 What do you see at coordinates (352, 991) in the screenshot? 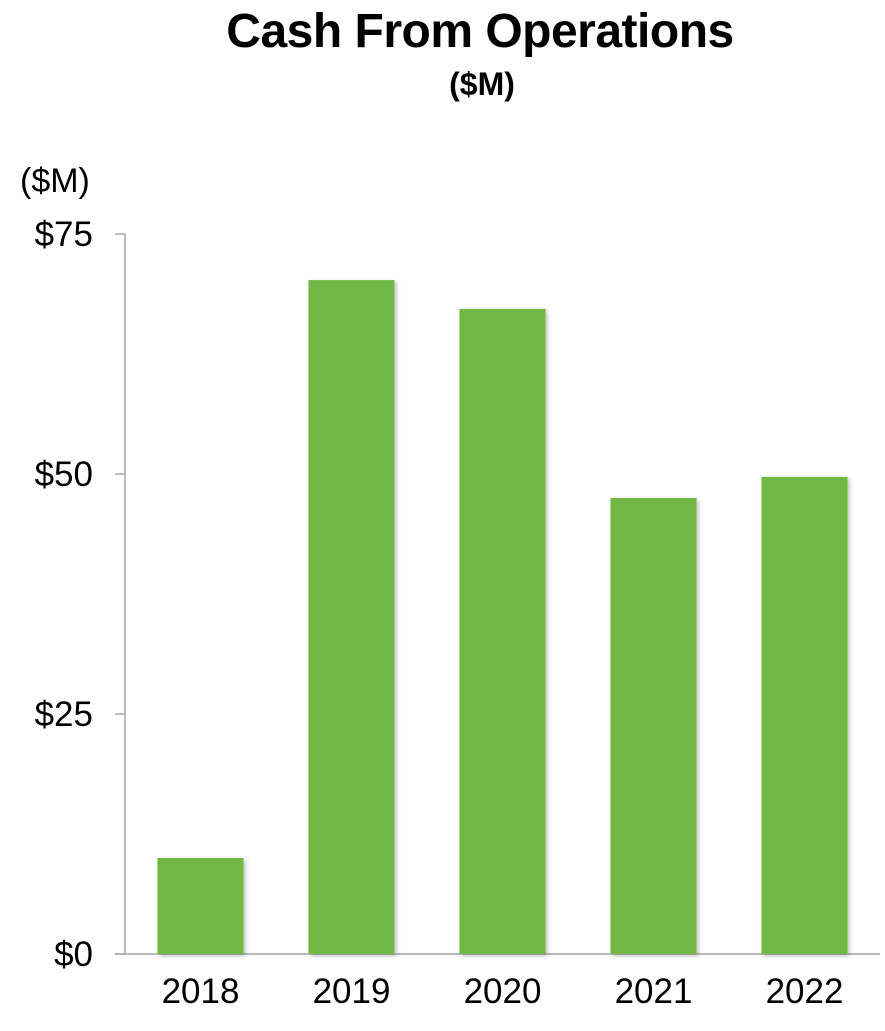
I see `x-tick-label: 2019` at bounding box center [352, 991].